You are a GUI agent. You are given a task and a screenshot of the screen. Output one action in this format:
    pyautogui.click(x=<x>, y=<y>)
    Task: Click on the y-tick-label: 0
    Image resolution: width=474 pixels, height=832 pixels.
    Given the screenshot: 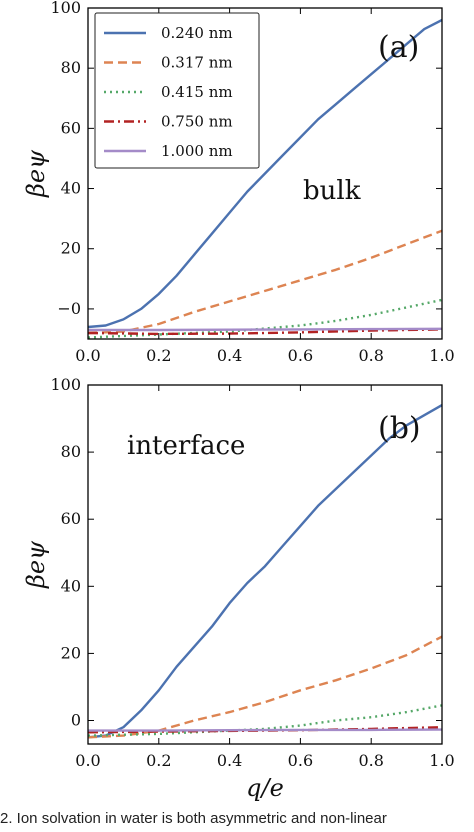 What is the action you would take?
    pyautogui.click(x=76, y=720)
    